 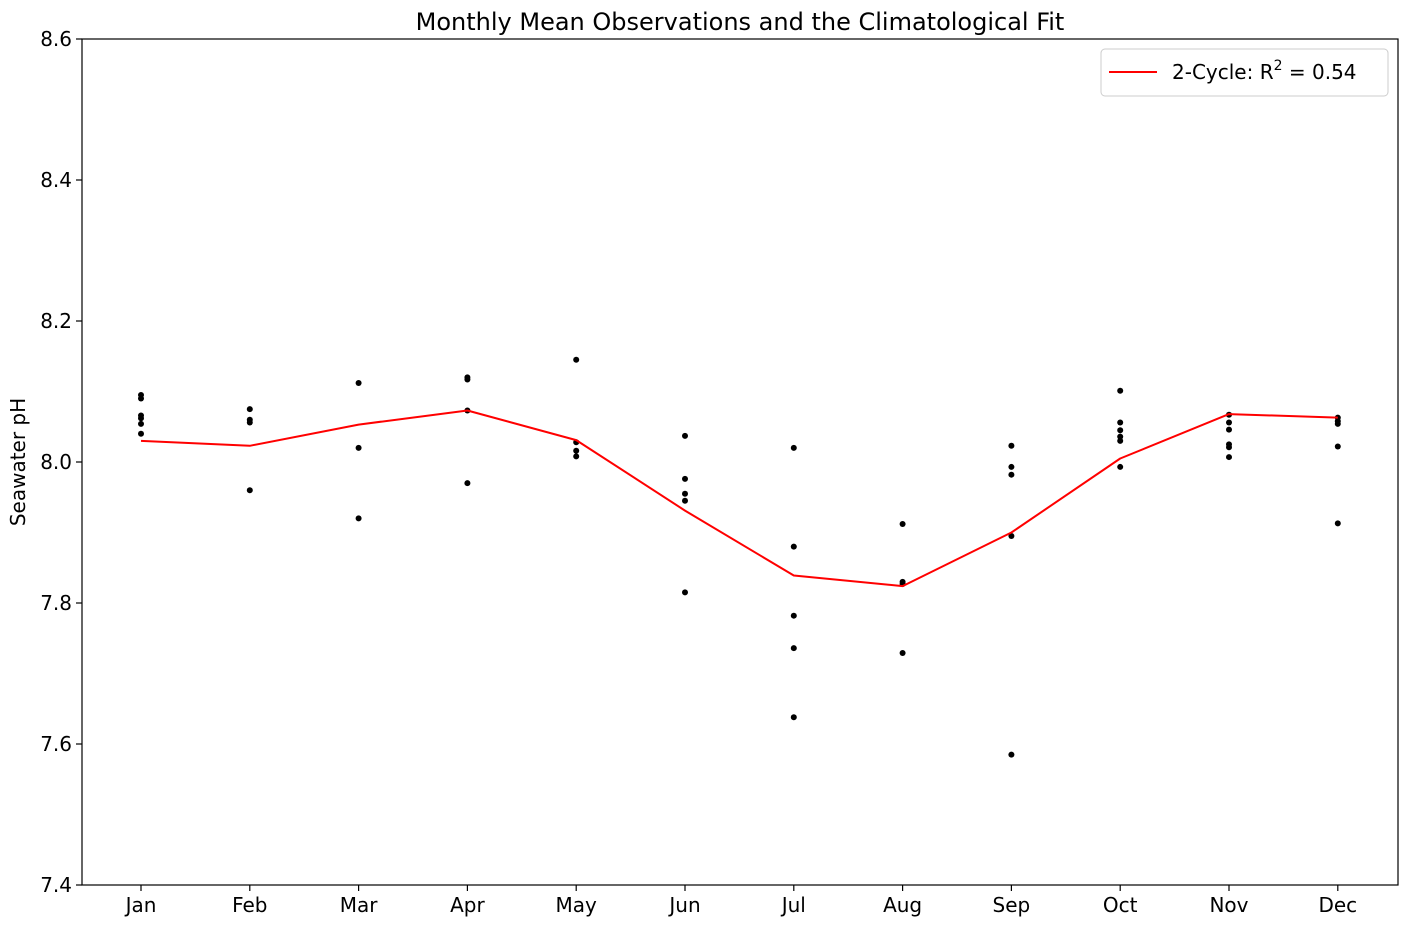 I want to click on legend-label: 2-Cycle: R2 = 0.54, so click(x=1264, y=71).